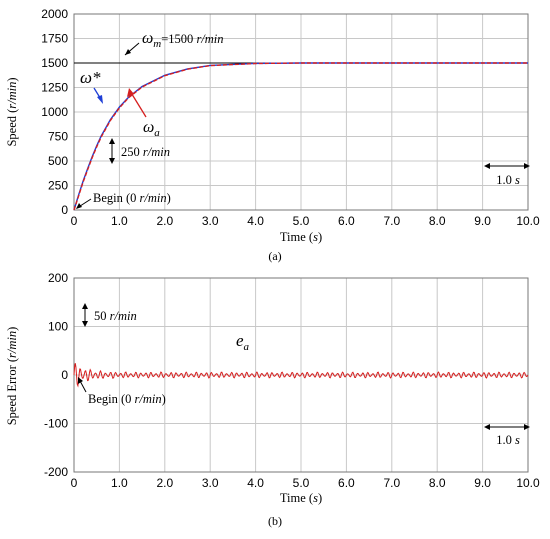  What do you see at coordinates (151, 129) in the screenshot?
I see `omega-a-label: ωa` at bounding box center [151, 129].